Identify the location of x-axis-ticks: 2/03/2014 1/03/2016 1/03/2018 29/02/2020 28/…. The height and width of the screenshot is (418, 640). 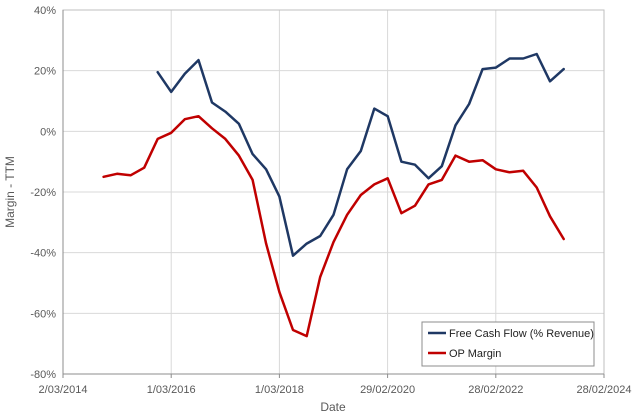
(335, 385).